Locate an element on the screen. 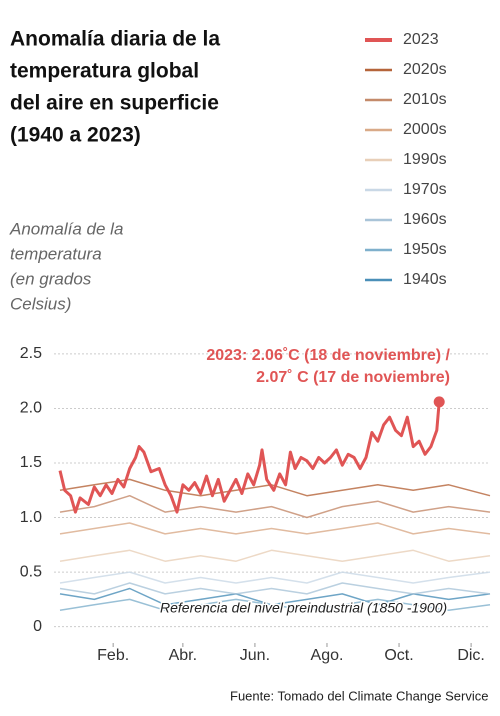 Image resolution: width=500 pixels, height=716 pixels. legend-label: 1970s is located at coordinates (425, 189).